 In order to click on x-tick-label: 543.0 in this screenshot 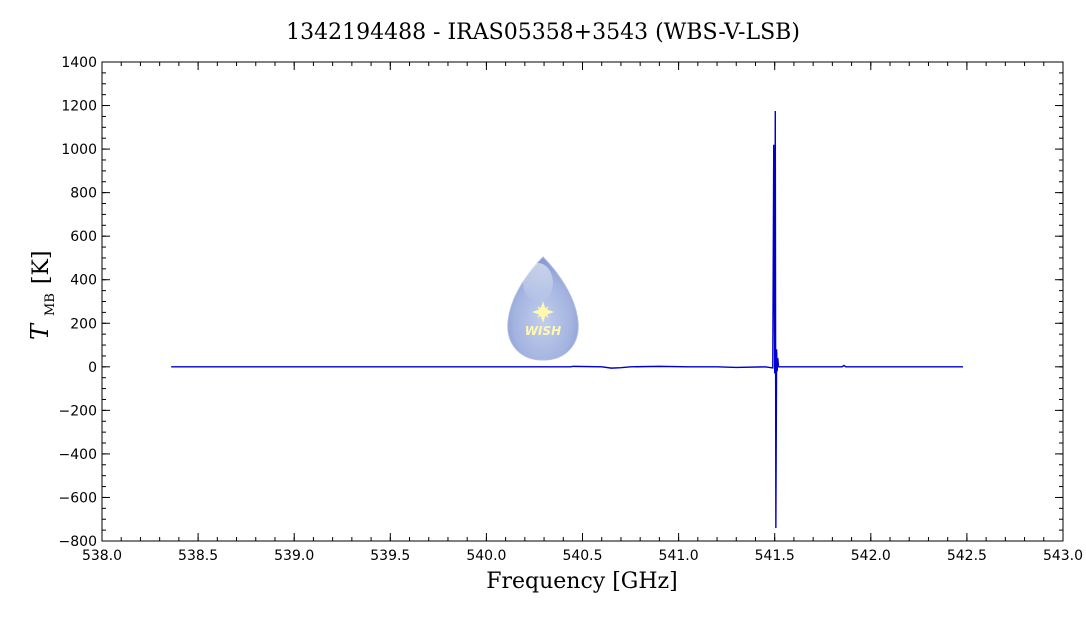, I will do `click(1063, 556)`.